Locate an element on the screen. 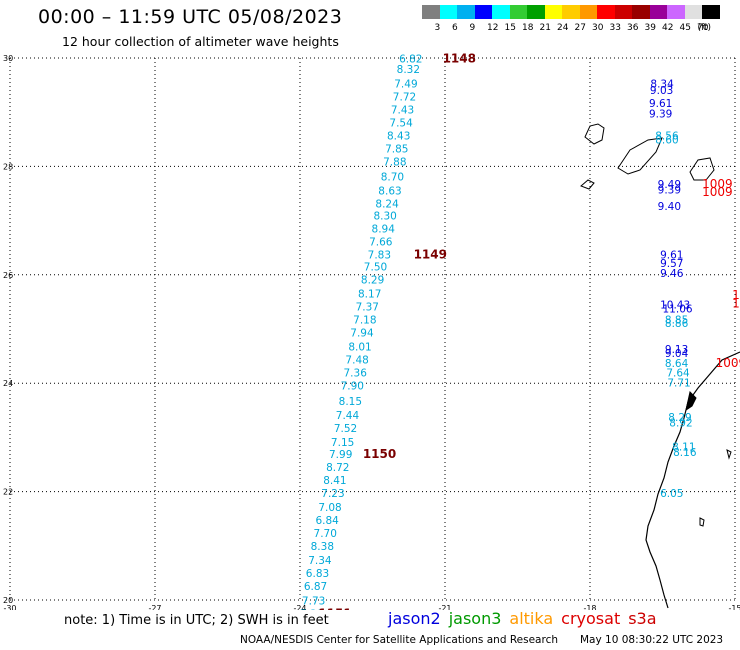 The width and height of the screenshot is (740, 650). colorbar-tick-label: 15 is located at coordinates (510, 28).